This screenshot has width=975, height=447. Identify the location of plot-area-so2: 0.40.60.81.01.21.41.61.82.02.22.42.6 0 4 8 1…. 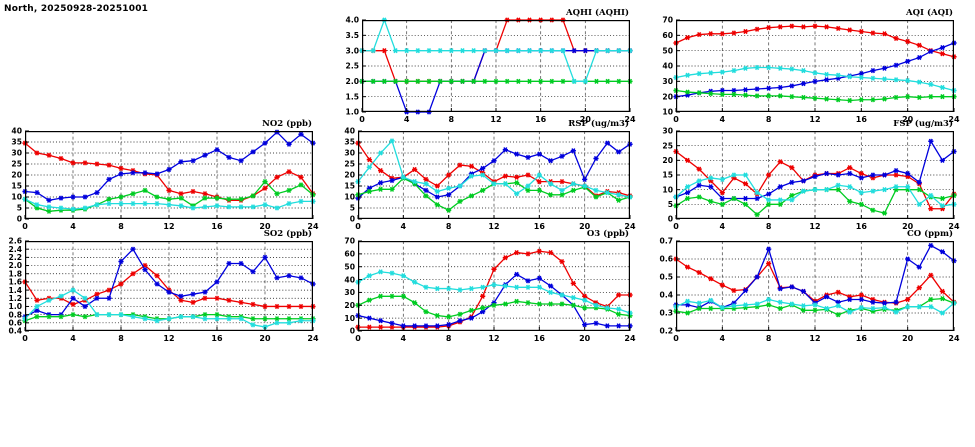
(164, 290).